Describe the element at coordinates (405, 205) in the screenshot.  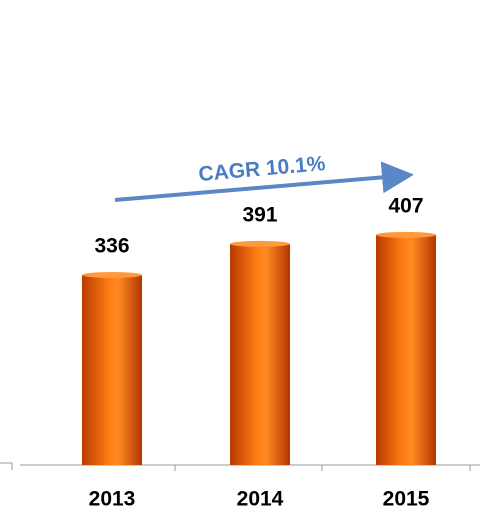
I see `data-label: 407` at that location.